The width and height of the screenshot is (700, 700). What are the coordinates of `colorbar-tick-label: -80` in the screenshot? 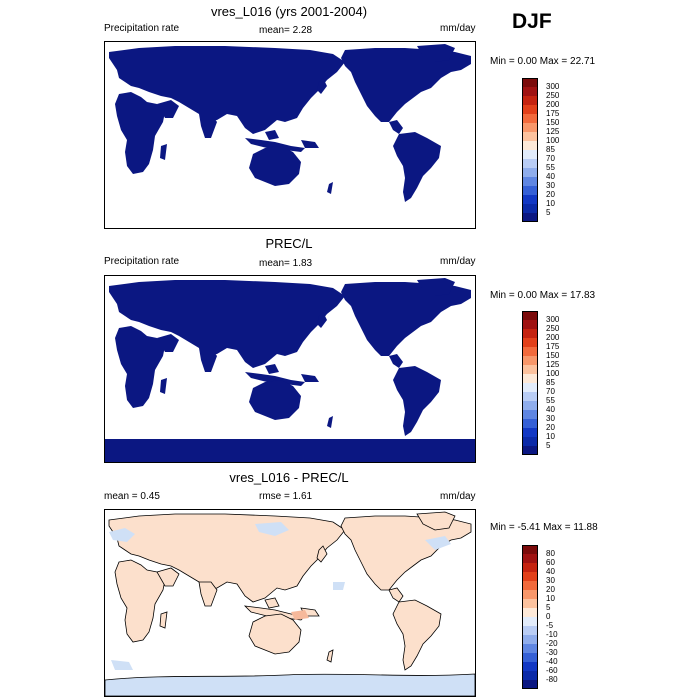 It's located at (552, 679).